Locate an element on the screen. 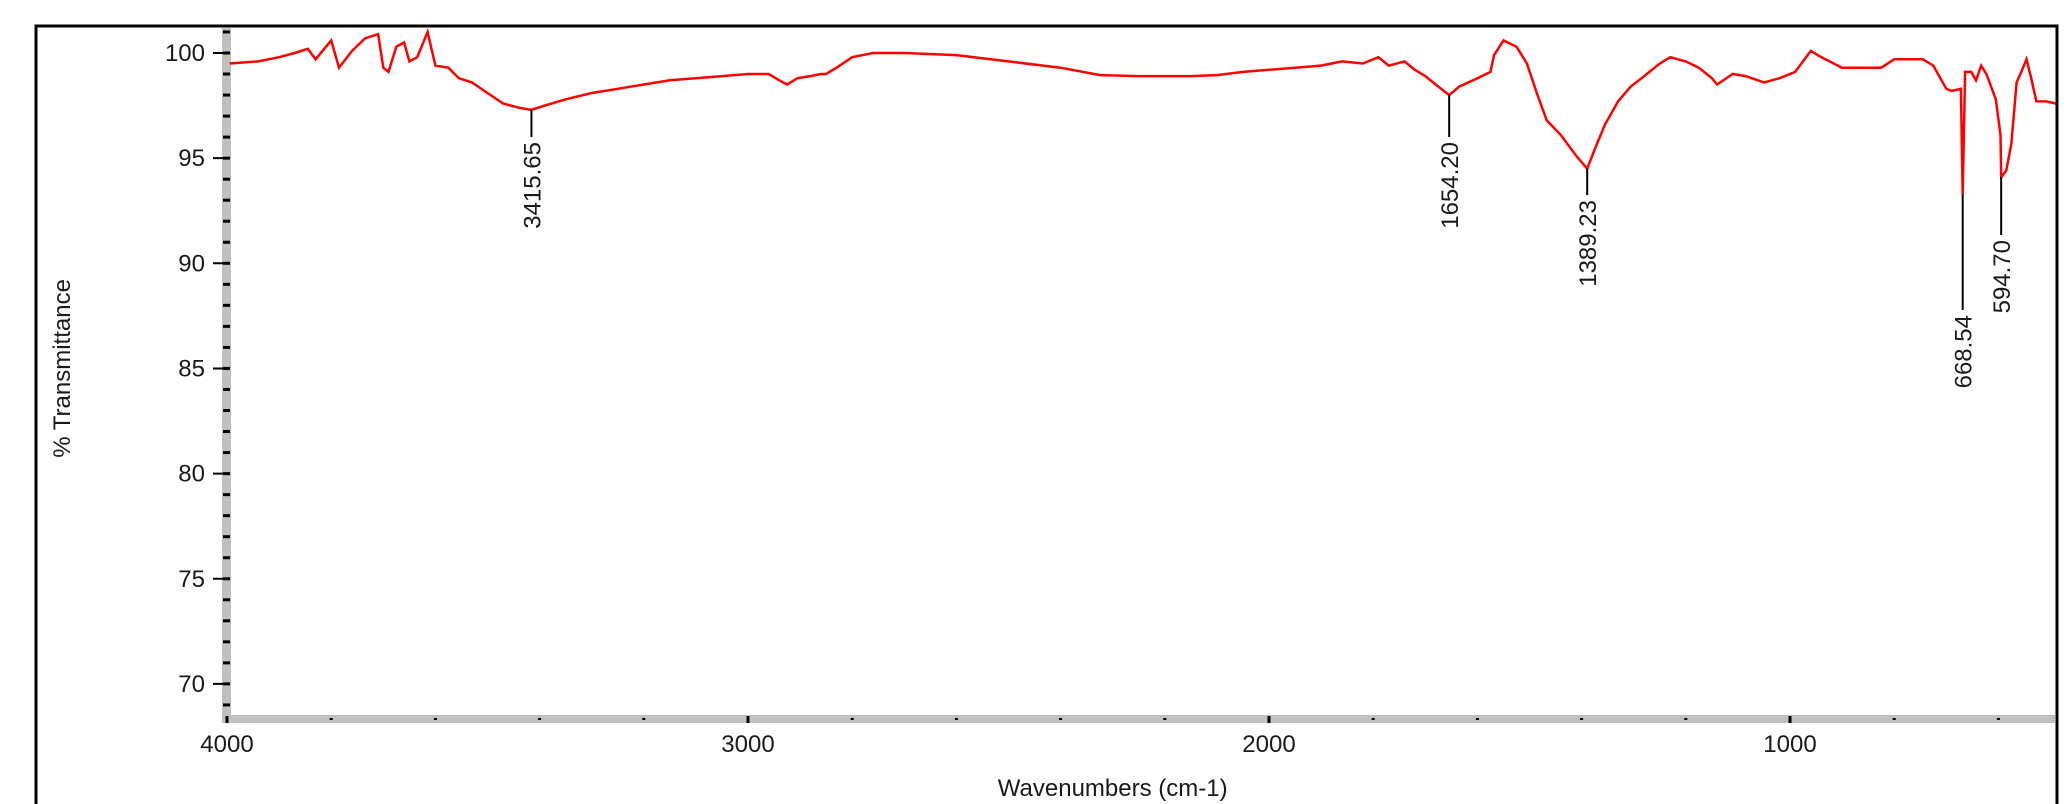 The width and height of the screenshot is (2068, 804). y-tick-label: 90 is located at coordinates (191, 263).